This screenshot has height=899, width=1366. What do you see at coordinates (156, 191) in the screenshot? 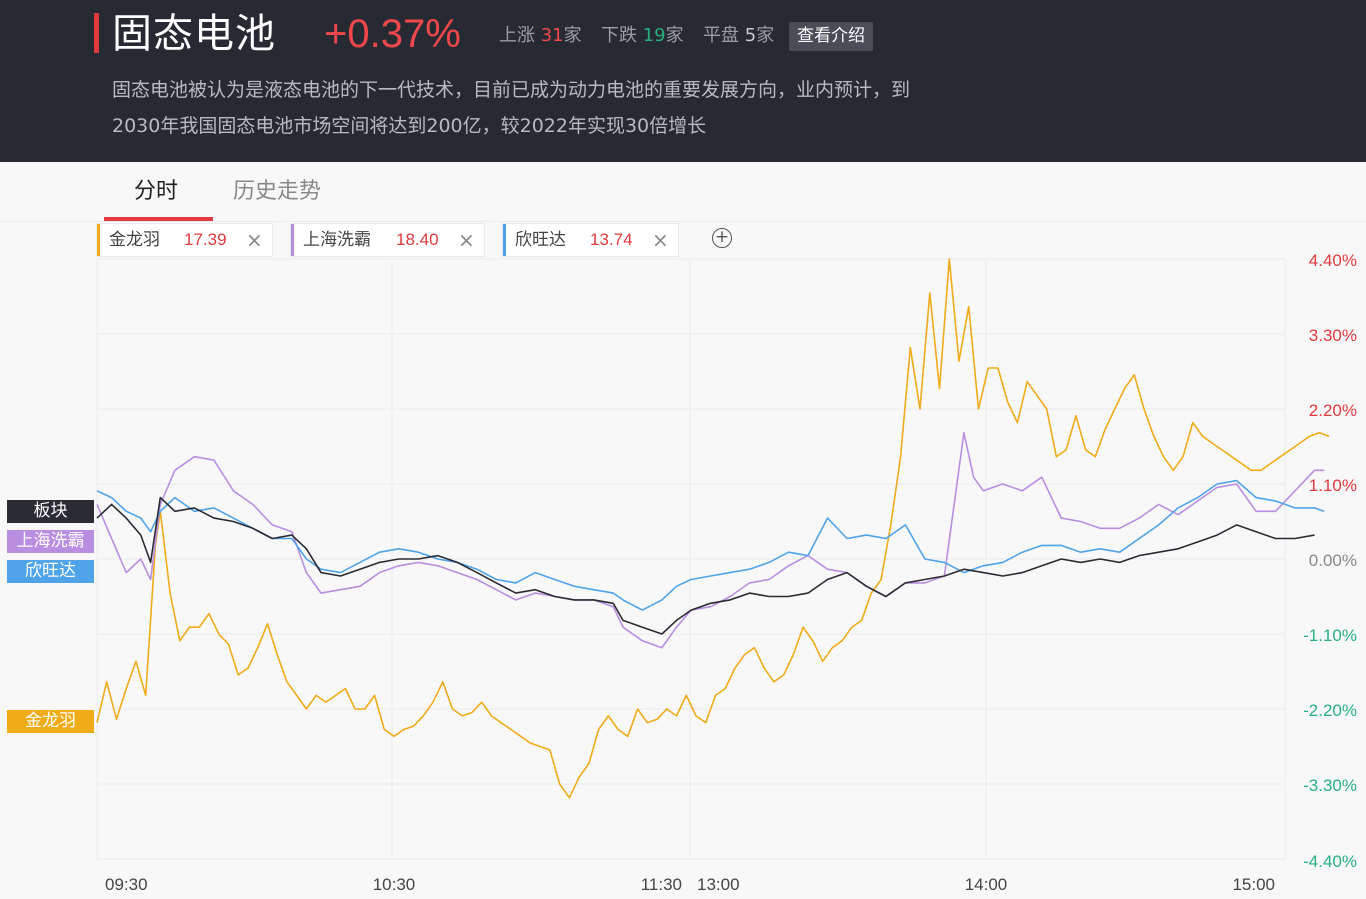
I see `tab-intraday: 分时` at bounding box center [156, 191].